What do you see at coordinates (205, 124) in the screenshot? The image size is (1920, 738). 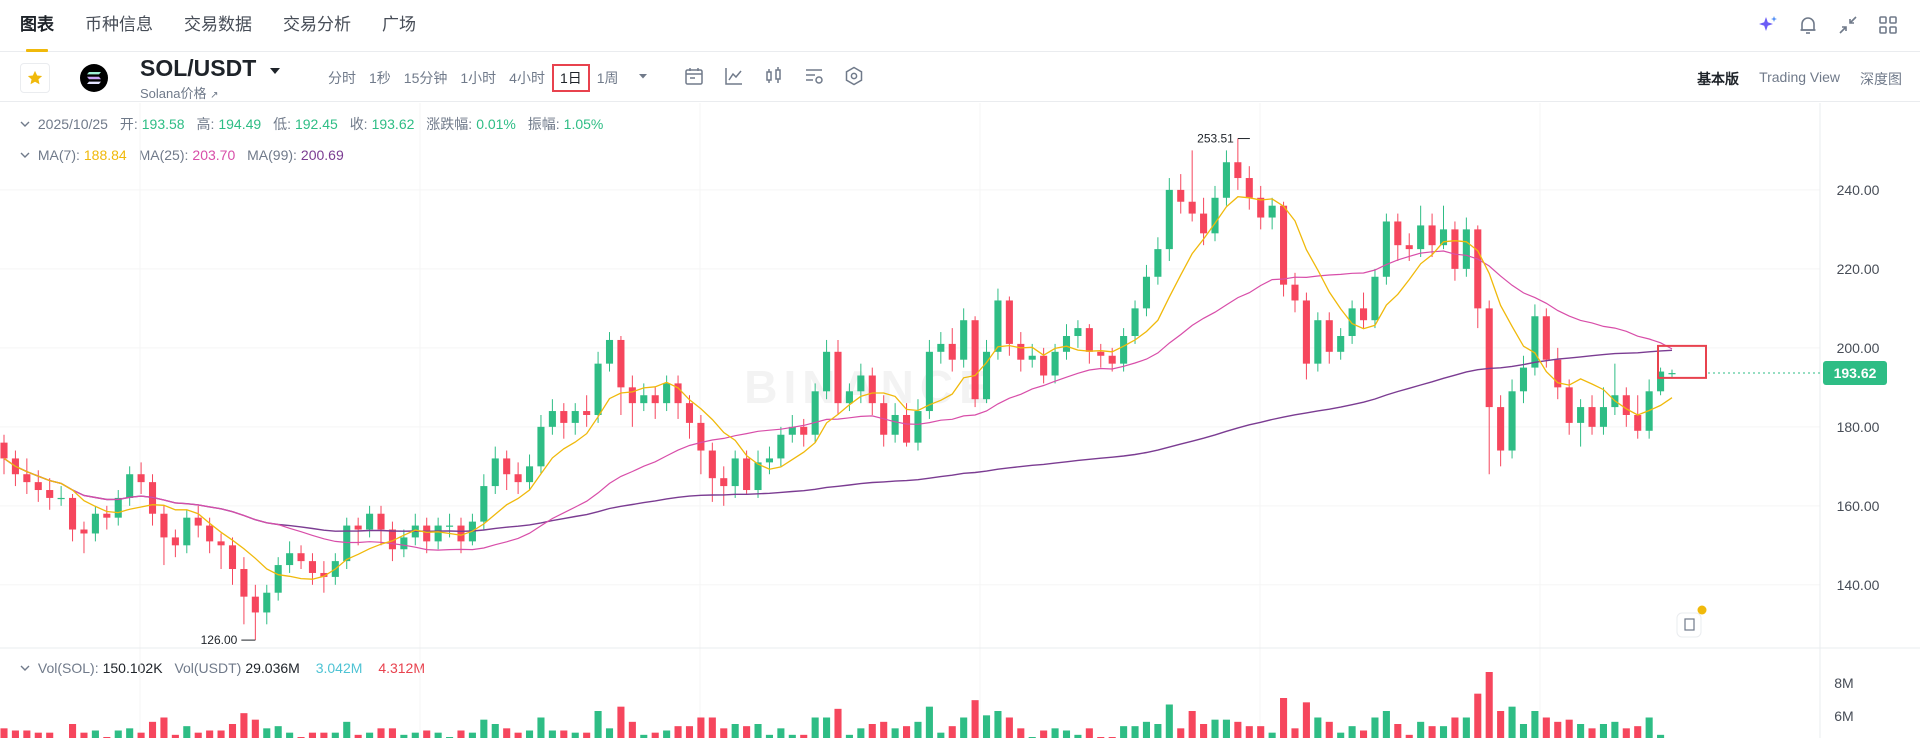 I see `high-label: 高:` at bounding box center [205, 124].